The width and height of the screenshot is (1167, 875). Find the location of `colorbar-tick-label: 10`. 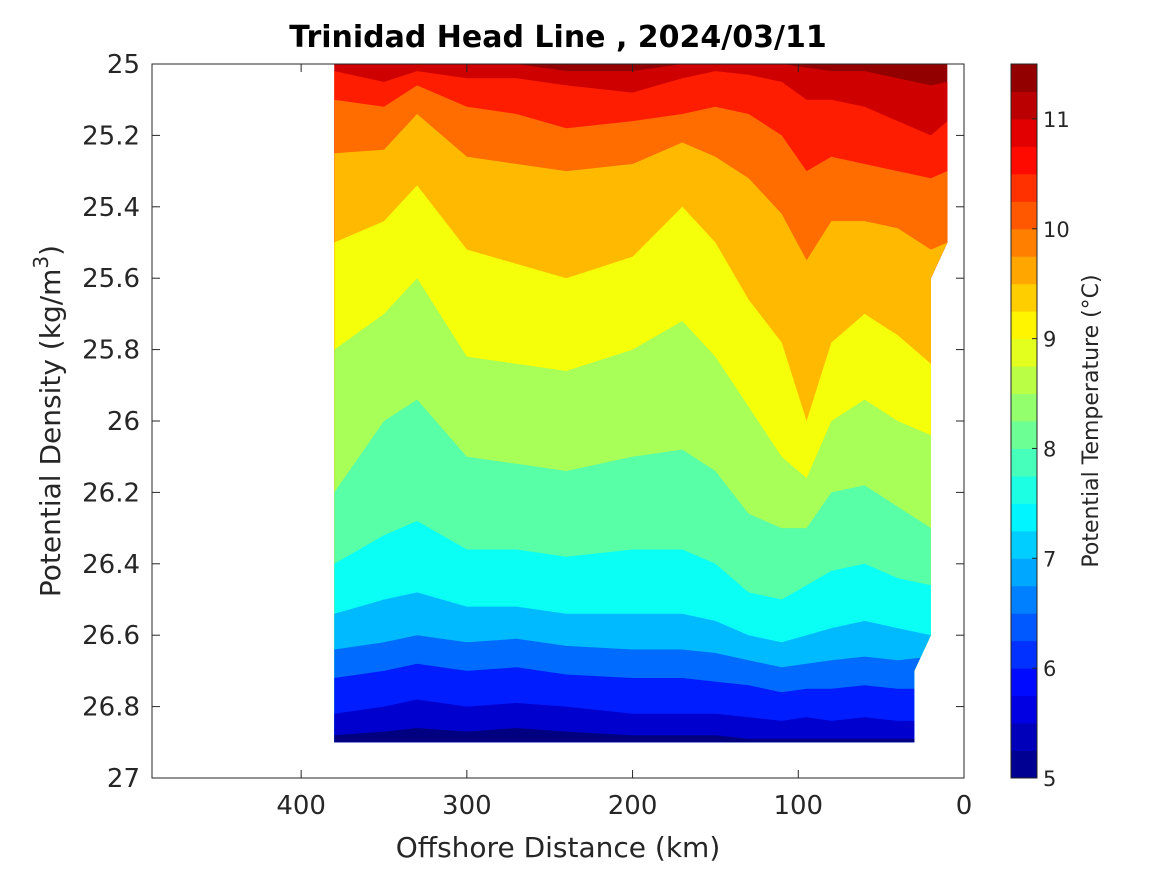

colorbar-tick-label: 10 is located at coordinates (1056, 230).